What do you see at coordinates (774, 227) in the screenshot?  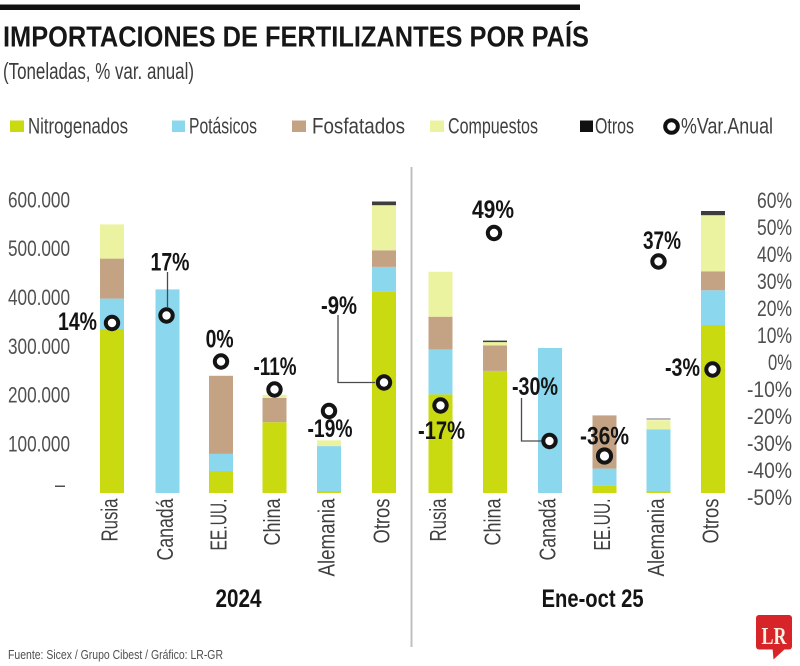 I see `svg-text: 50%` at bounding box center [774, 227].